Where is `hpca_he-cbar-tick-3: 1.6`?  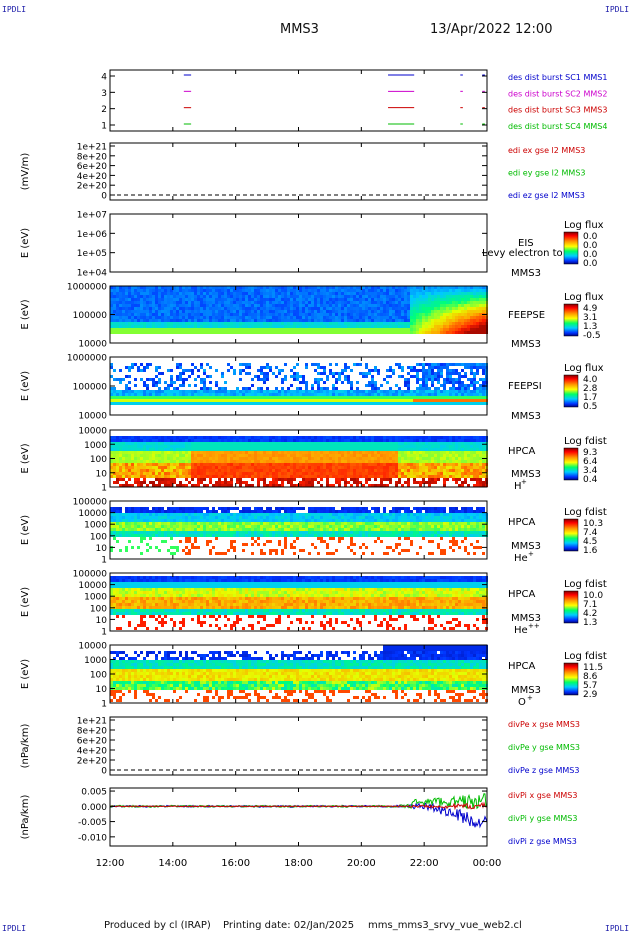
hpca_he-cbar-tick-3: 1.6 is located at coordinates (590, 551).